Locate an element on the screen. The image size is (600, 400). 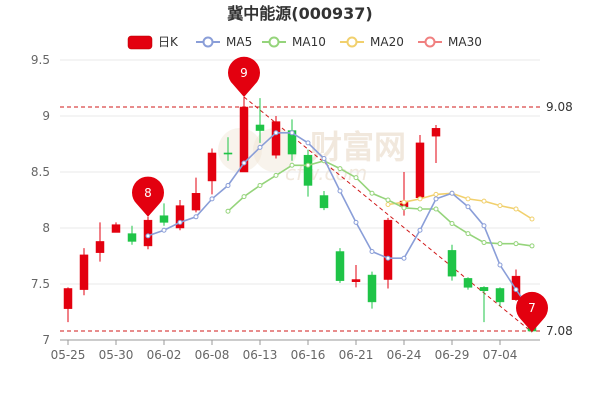
y-tick-label: 8.5 is located at coordinates (40, 172).